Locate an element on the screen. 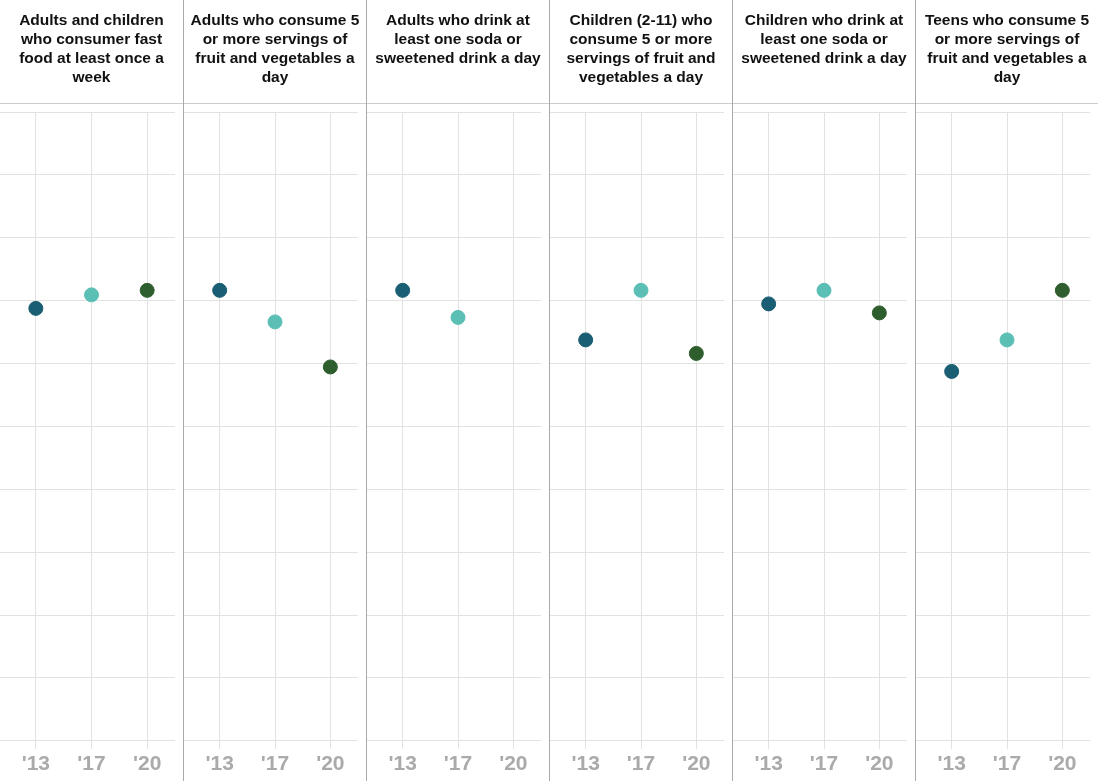 The image size is (1099, 781). chart-title: Adults who drink at least one soda or sweetened drink a day is located at coordinates (458, 52).